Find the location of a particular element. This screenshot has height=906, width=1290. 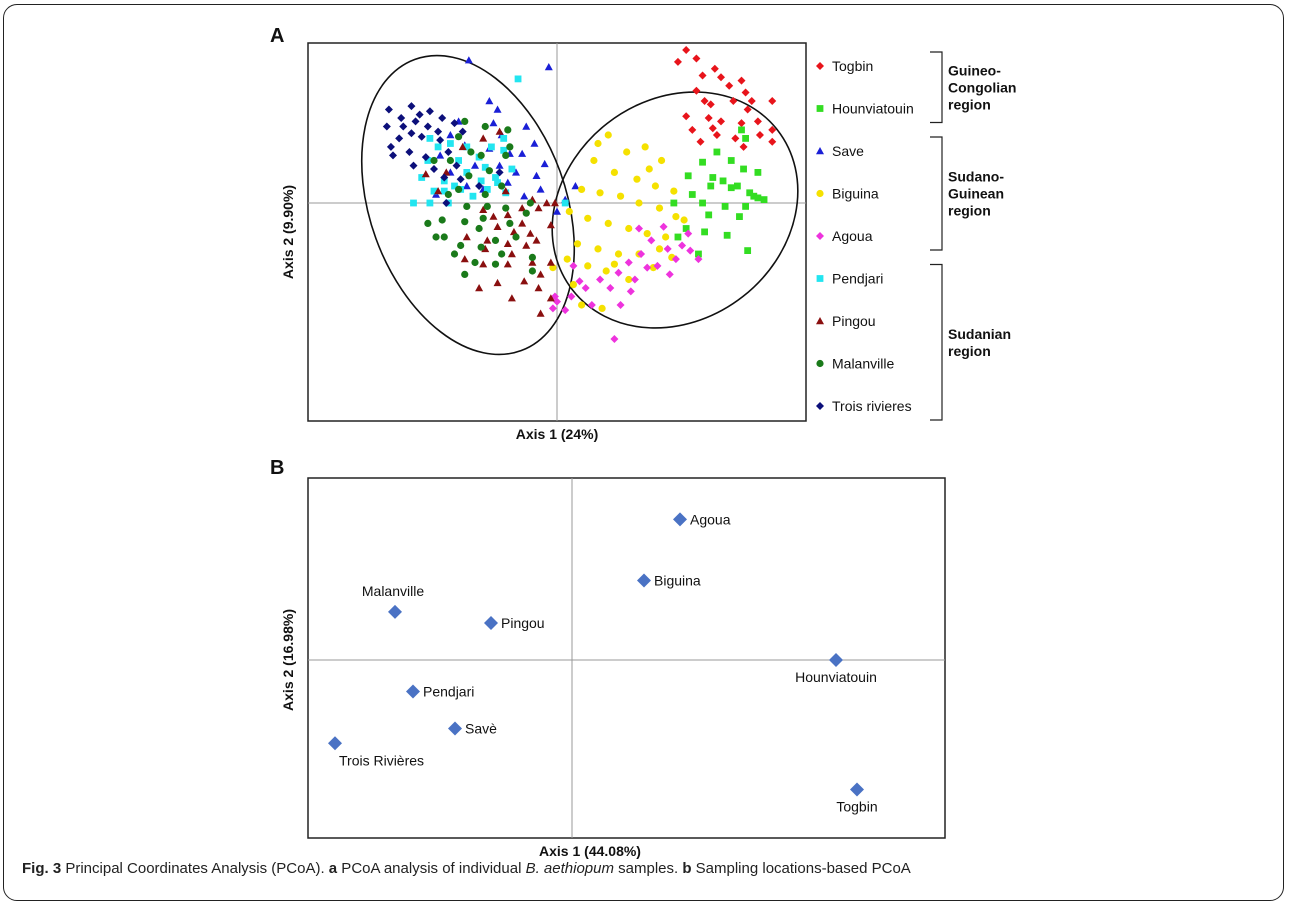

caption-text-3: samples. is located at coordinates (648, 868).